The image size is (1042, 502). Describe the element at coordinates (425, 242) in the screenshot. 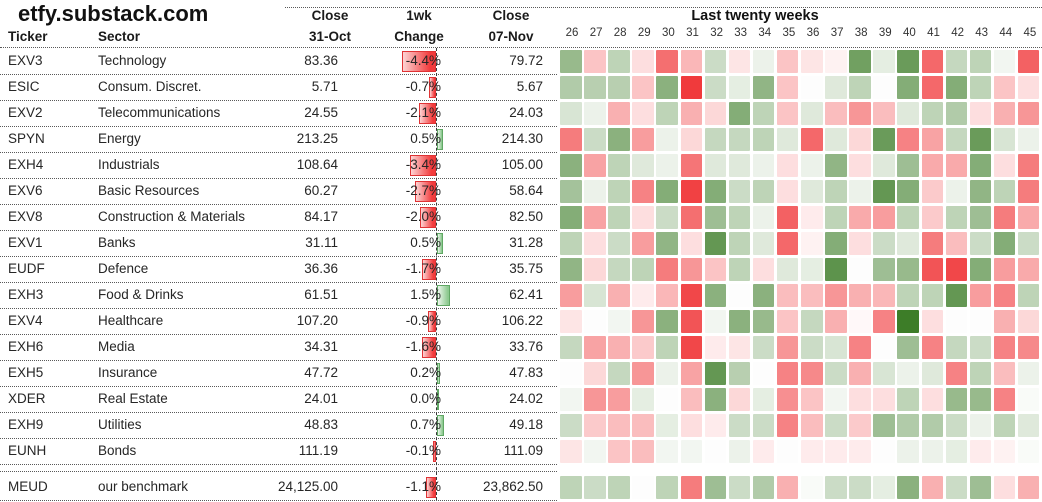

I see `change-cell: 0.5%` at that location.